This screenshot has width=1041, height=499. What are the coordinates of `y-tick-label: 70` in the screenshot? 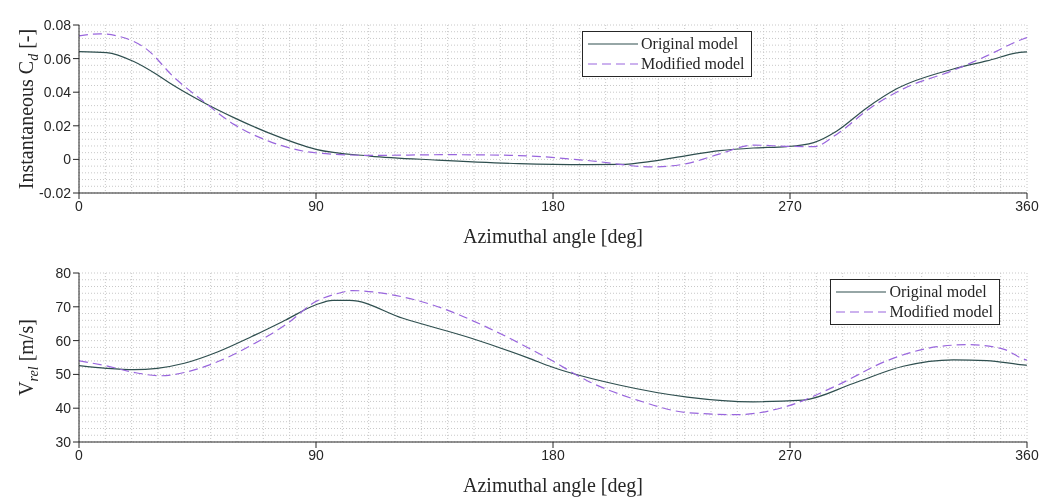 It's located at (63, 306).